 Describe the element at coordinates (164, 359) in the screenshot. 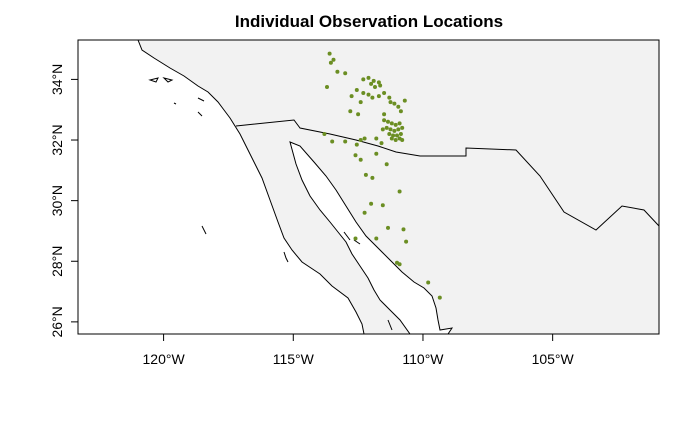

I see `x-tick-label: 120°W` at that location.